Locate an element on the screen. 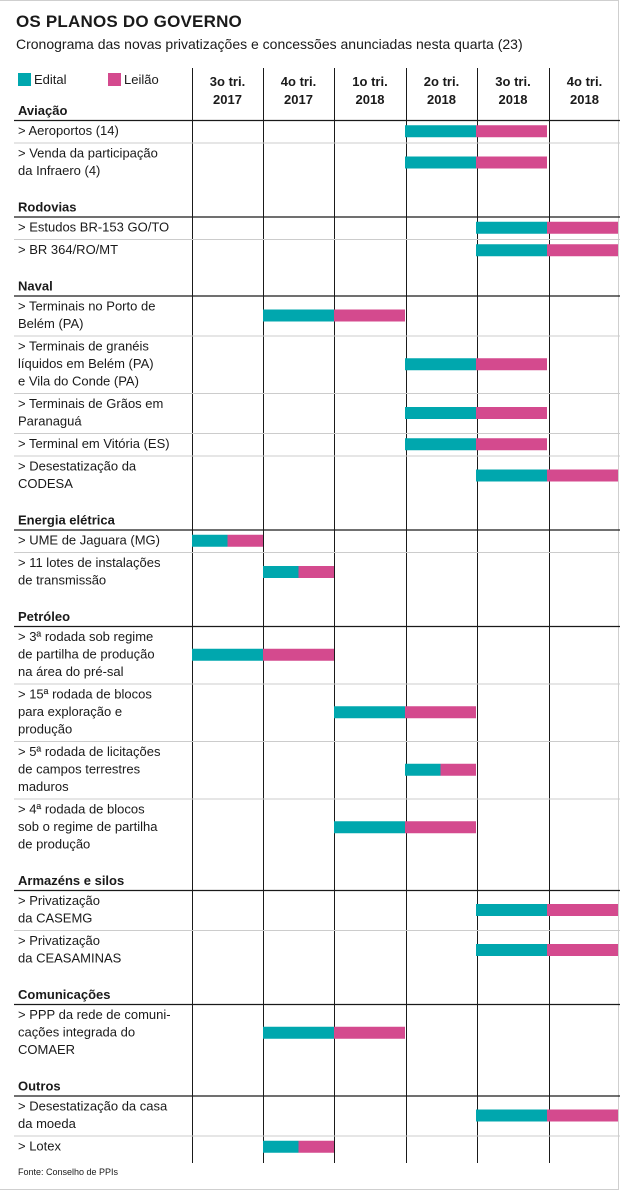 The image size is (620, 1191). group-title: Comunicações is located at coordinates (64, 994).